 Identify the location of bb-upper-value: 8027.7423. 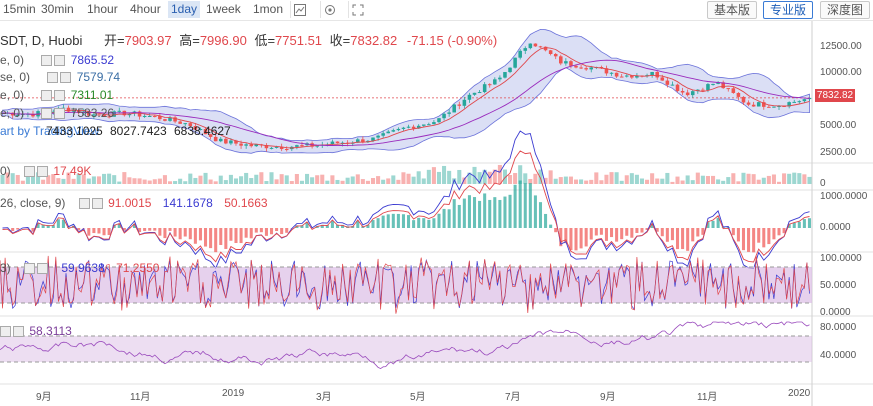
(138, 131).